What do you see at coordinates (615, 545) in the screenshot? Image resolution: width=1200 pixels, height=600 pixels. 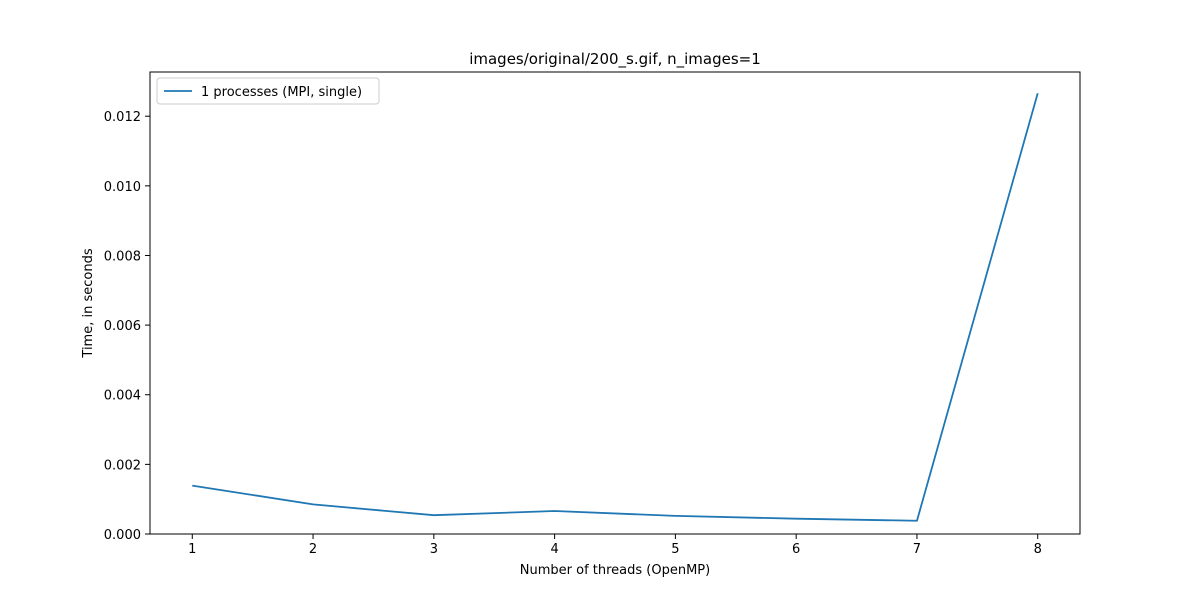 I see `x-axis-ticks: 1 2 3 4 5 6 7 8` at bounding box center [615, 545].